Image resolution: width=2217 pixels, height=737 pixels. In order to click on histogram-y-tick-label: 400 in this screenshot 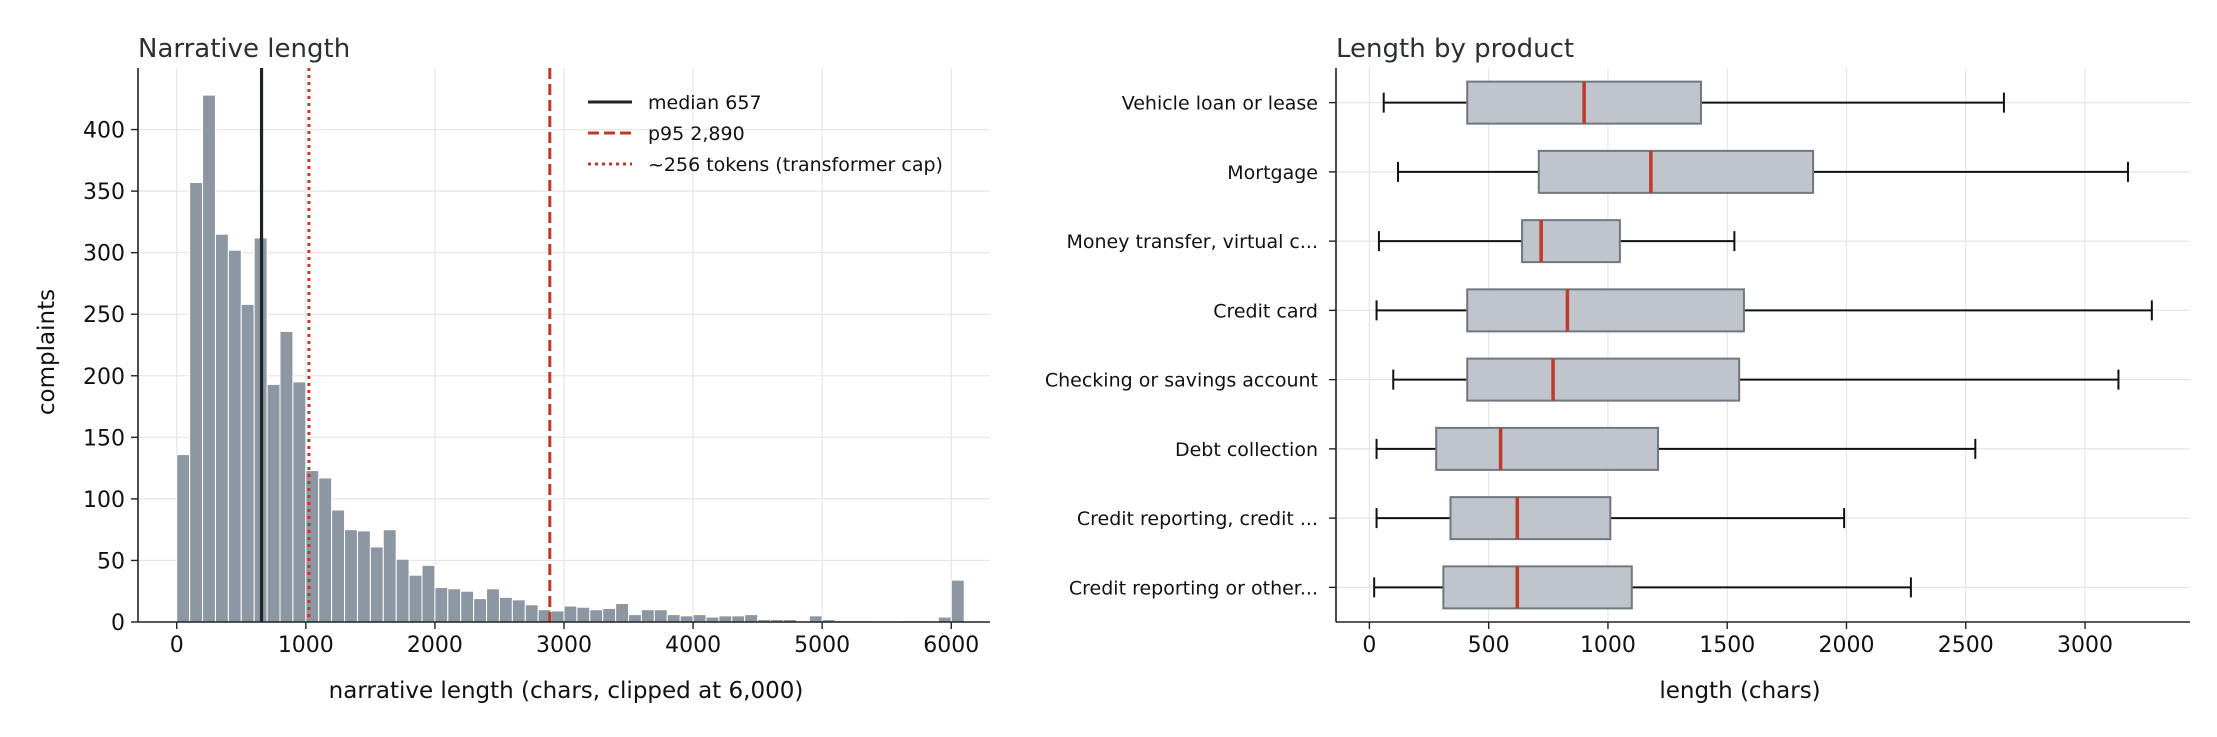, I will do `click(104, 131)`.